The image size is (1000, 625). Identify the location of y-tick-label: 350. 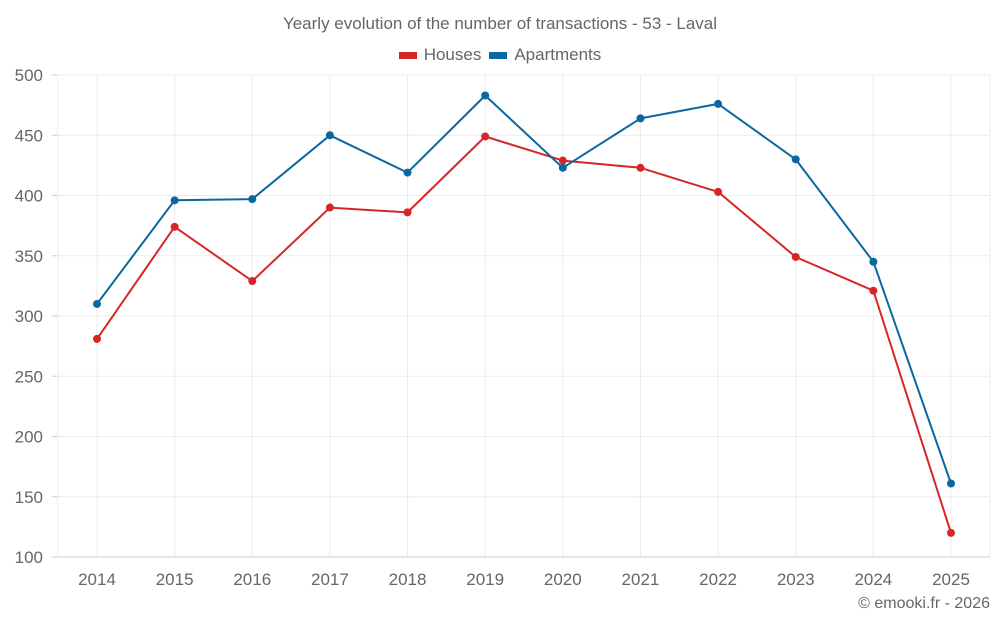
(29, 256).